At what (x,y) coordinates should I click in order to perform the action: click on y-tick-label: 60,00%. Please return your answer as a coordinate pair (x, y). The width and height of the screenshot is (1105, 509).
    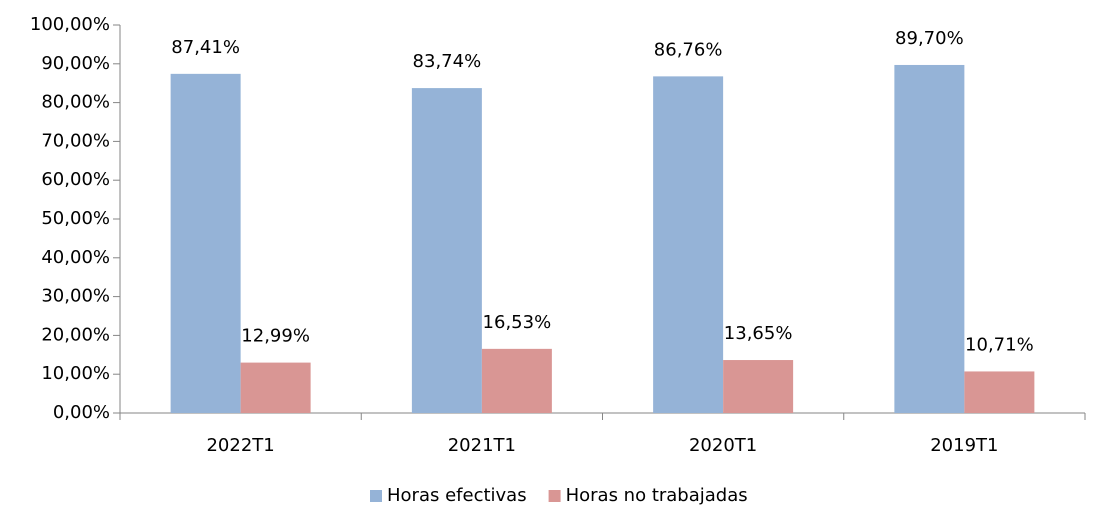
    Looking at the image, I should click on (75, 179).